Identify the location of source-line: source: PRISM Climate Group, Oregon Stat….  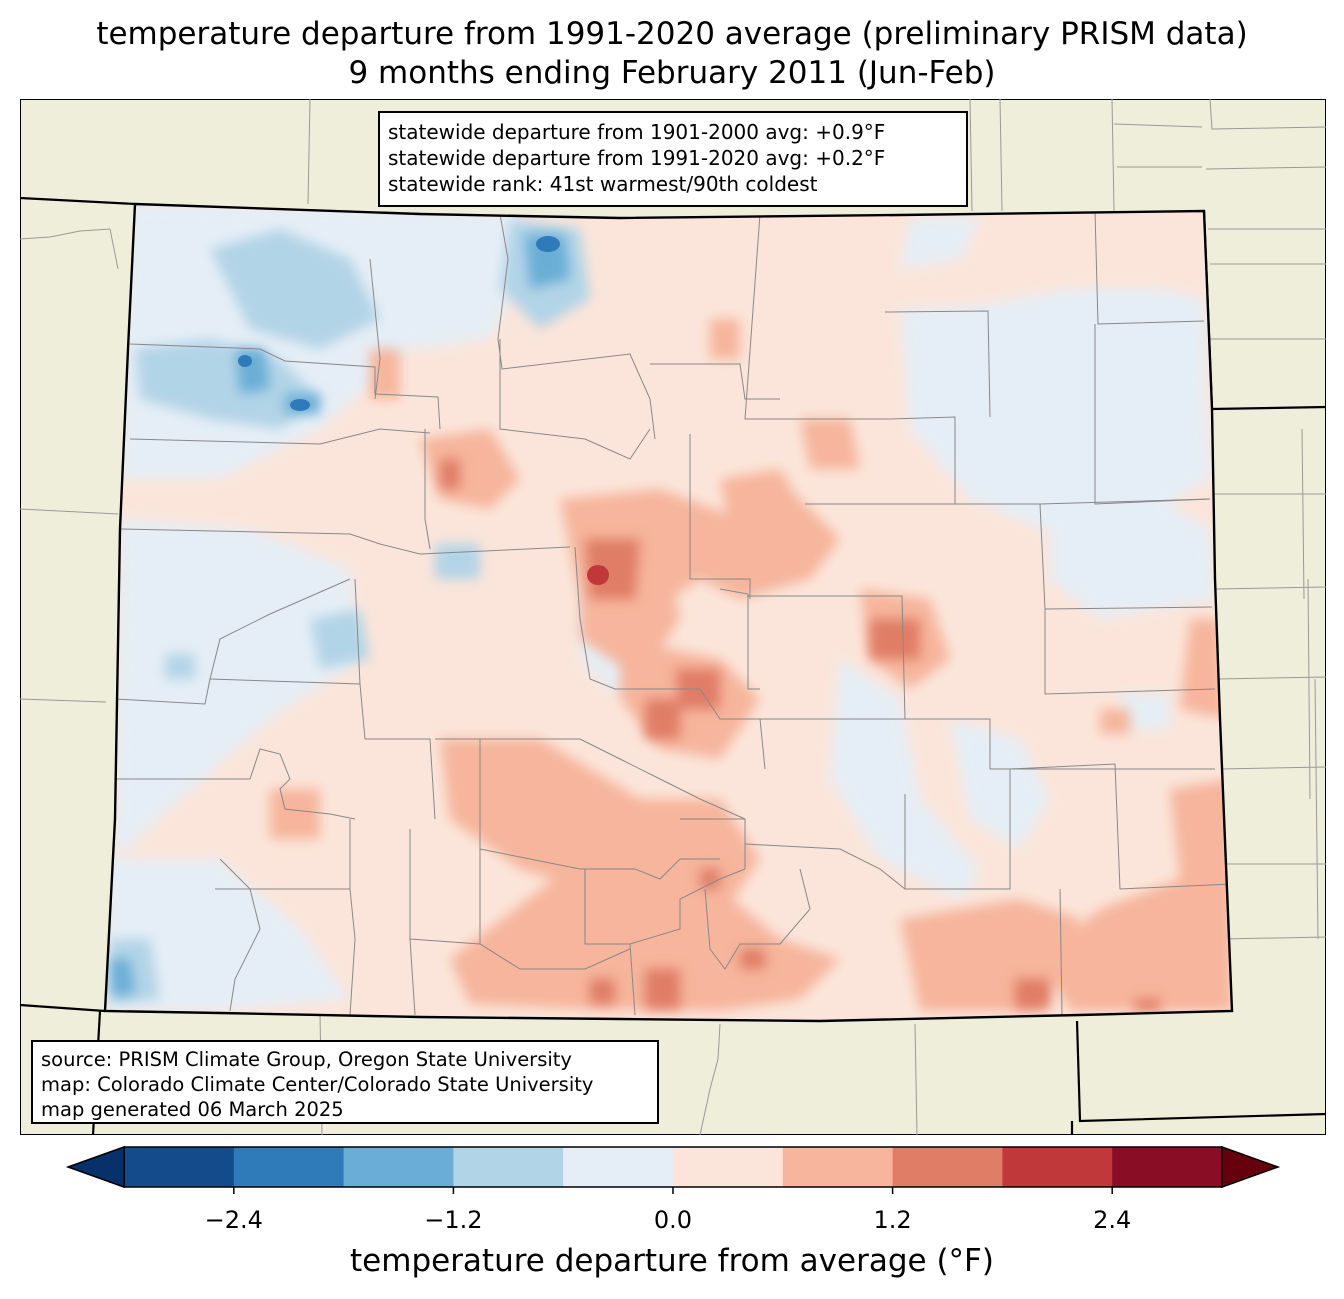
(306, 1059).